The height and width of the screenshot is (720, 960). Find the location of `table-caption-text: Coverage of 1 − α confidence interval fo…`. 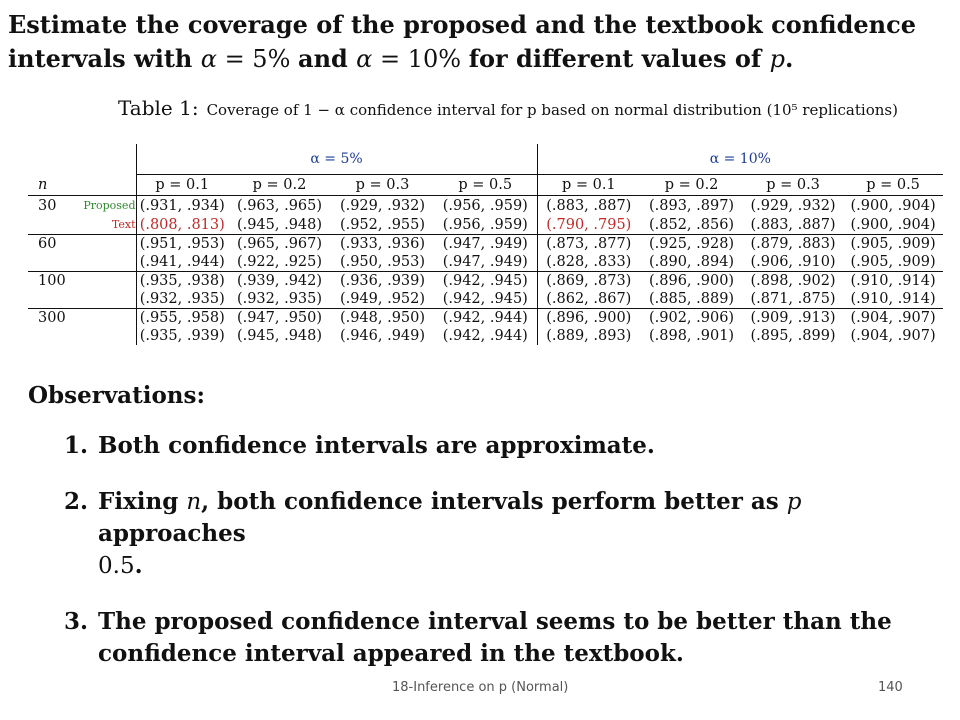

table-caption-text: Coverage of 1 − α confidence interval fo… is located at coordinates (552, 110).